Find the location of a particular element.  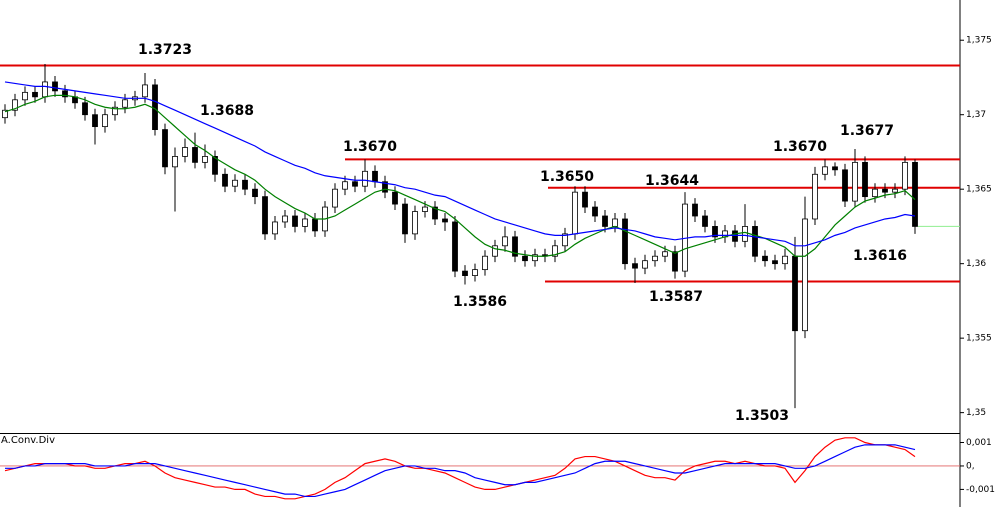

y-tick-label: 1,36 is located at coordinates (976, 264).